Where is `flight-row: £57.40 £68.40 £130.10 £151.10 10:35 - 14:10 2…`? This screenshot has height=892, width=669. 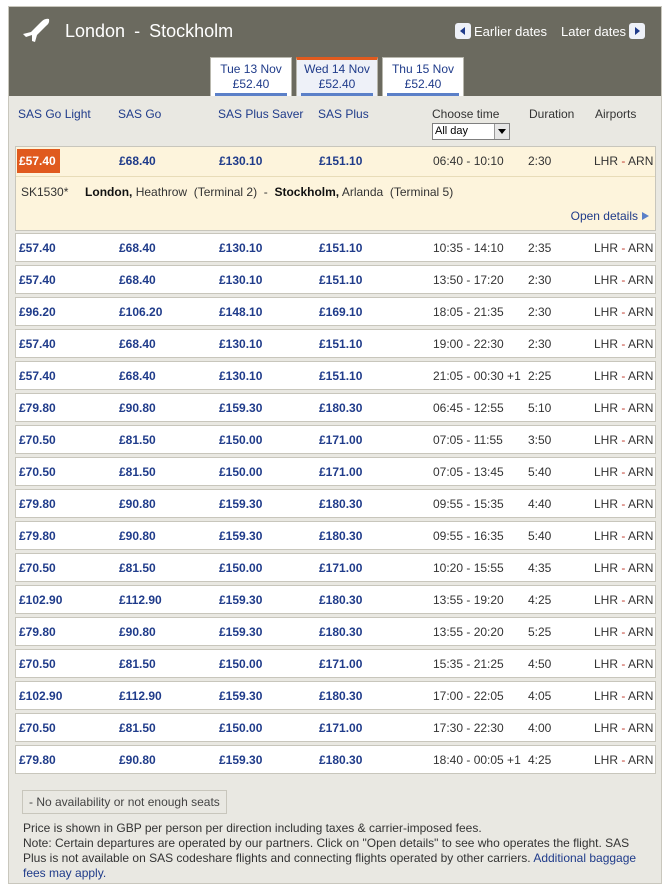
flight-row: £57.40 £68.40 £130.10 £151.10 10:35 - 14:10 2… is located at coordinates (335, 247).